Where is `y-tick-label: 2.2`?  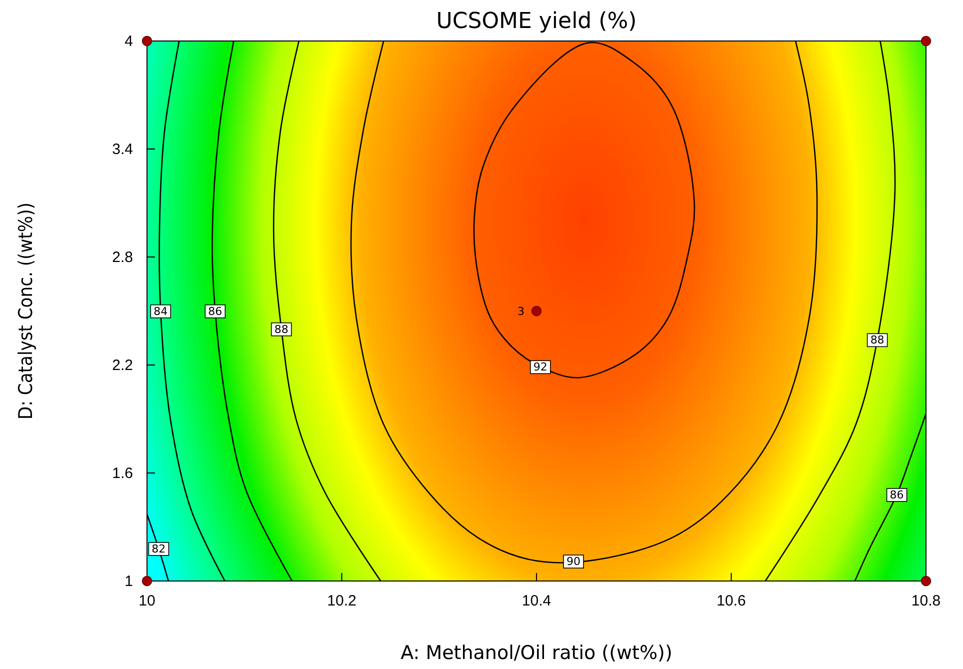 y-tick-label: 2.2 is located at coordinates (122, 365).